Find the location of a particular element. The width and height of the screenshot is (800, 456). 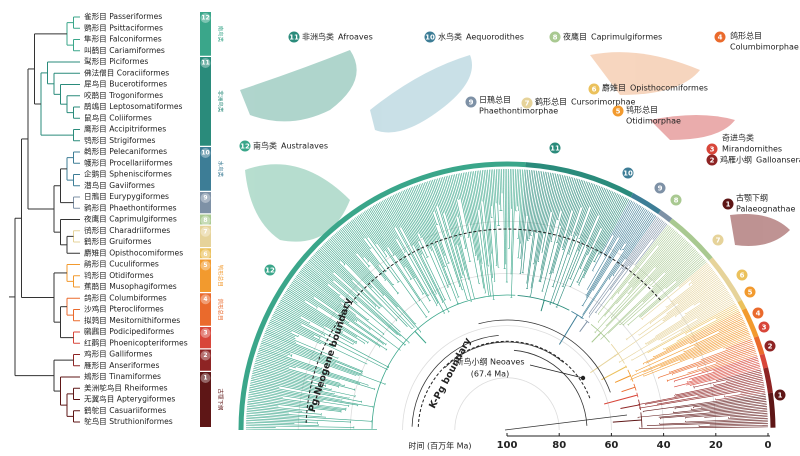

order-label: 鹈形目 Pelecaniformes is located at coordinates (125, 151).